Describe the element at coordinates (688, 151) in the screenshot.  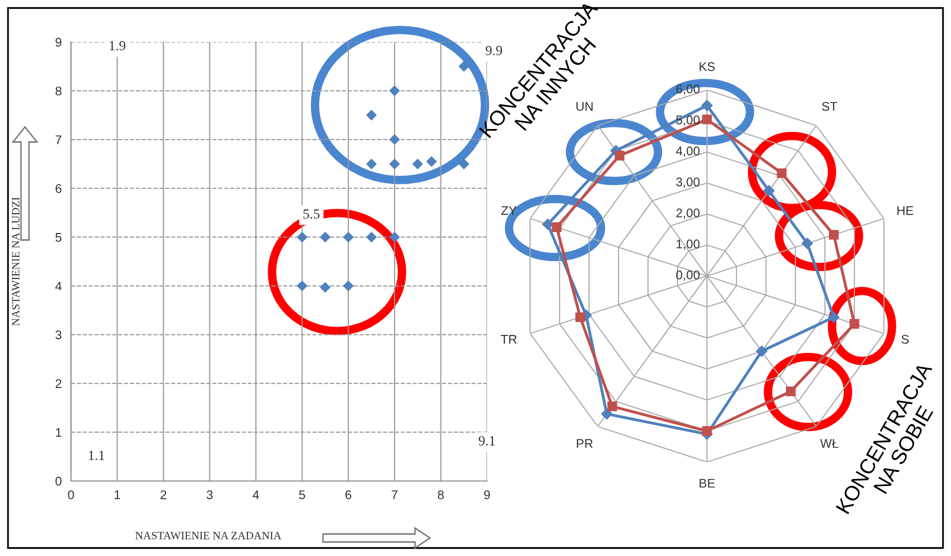
I see `y-tick-label: 4,00` at that location.